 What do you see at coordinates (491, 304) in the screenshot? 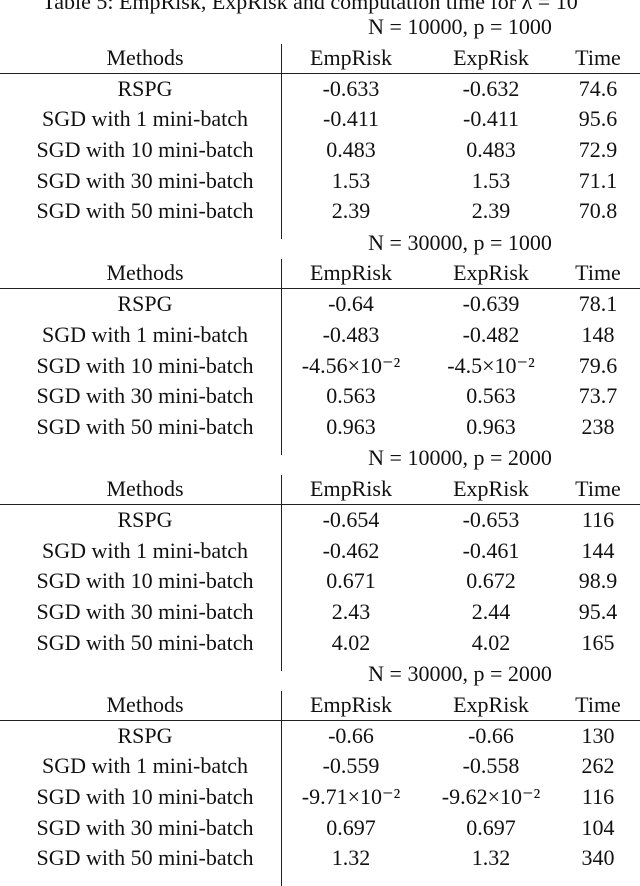
I see `cell: -0.639` at bounding box center [491, 304].